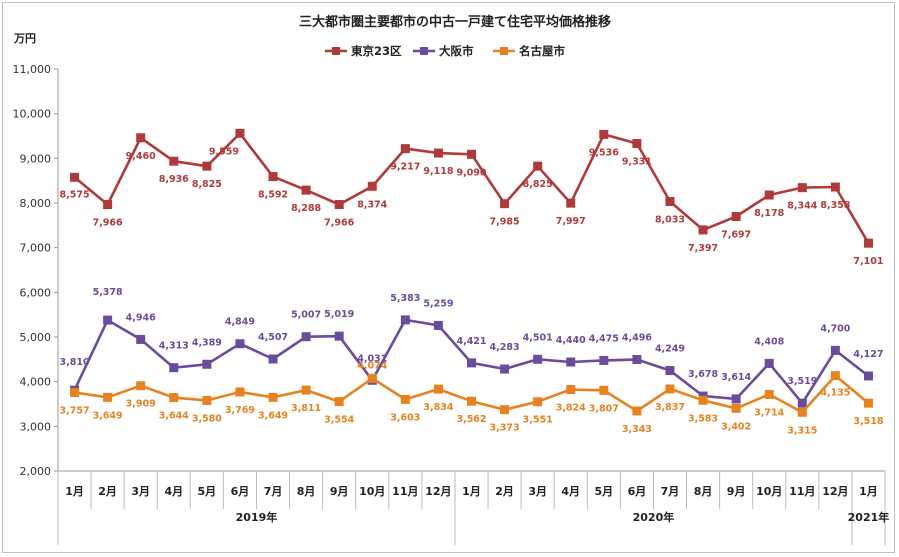  I want to click on x-tick-label: 12月, so click(835, 491).